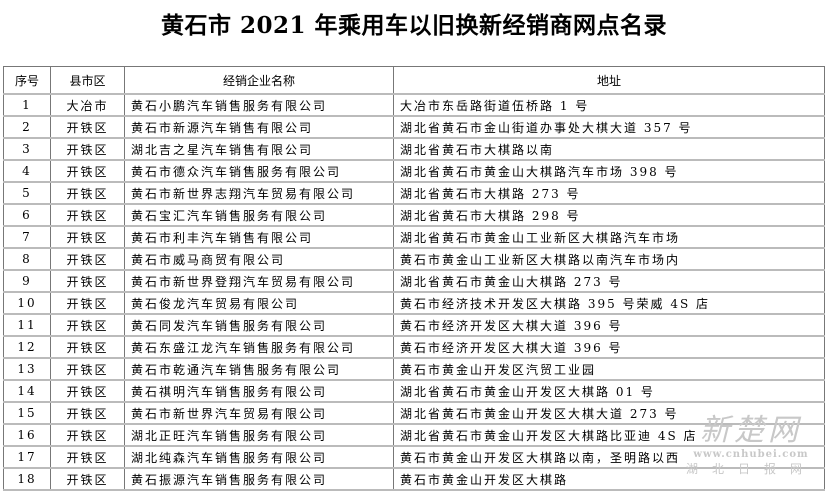 The width and height of the screenshot is (828, 491). I want to click on page-title: 黄石市 2021 年乘用车以旧换新经销商网点名录, so click(414, 25).